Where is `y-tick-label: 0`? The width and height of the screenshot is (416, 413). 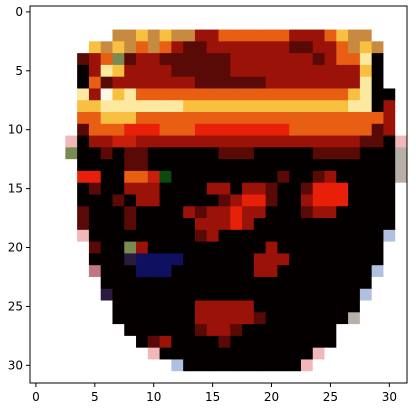
y-tick-label: 0 is located at coordinates (19, 12).